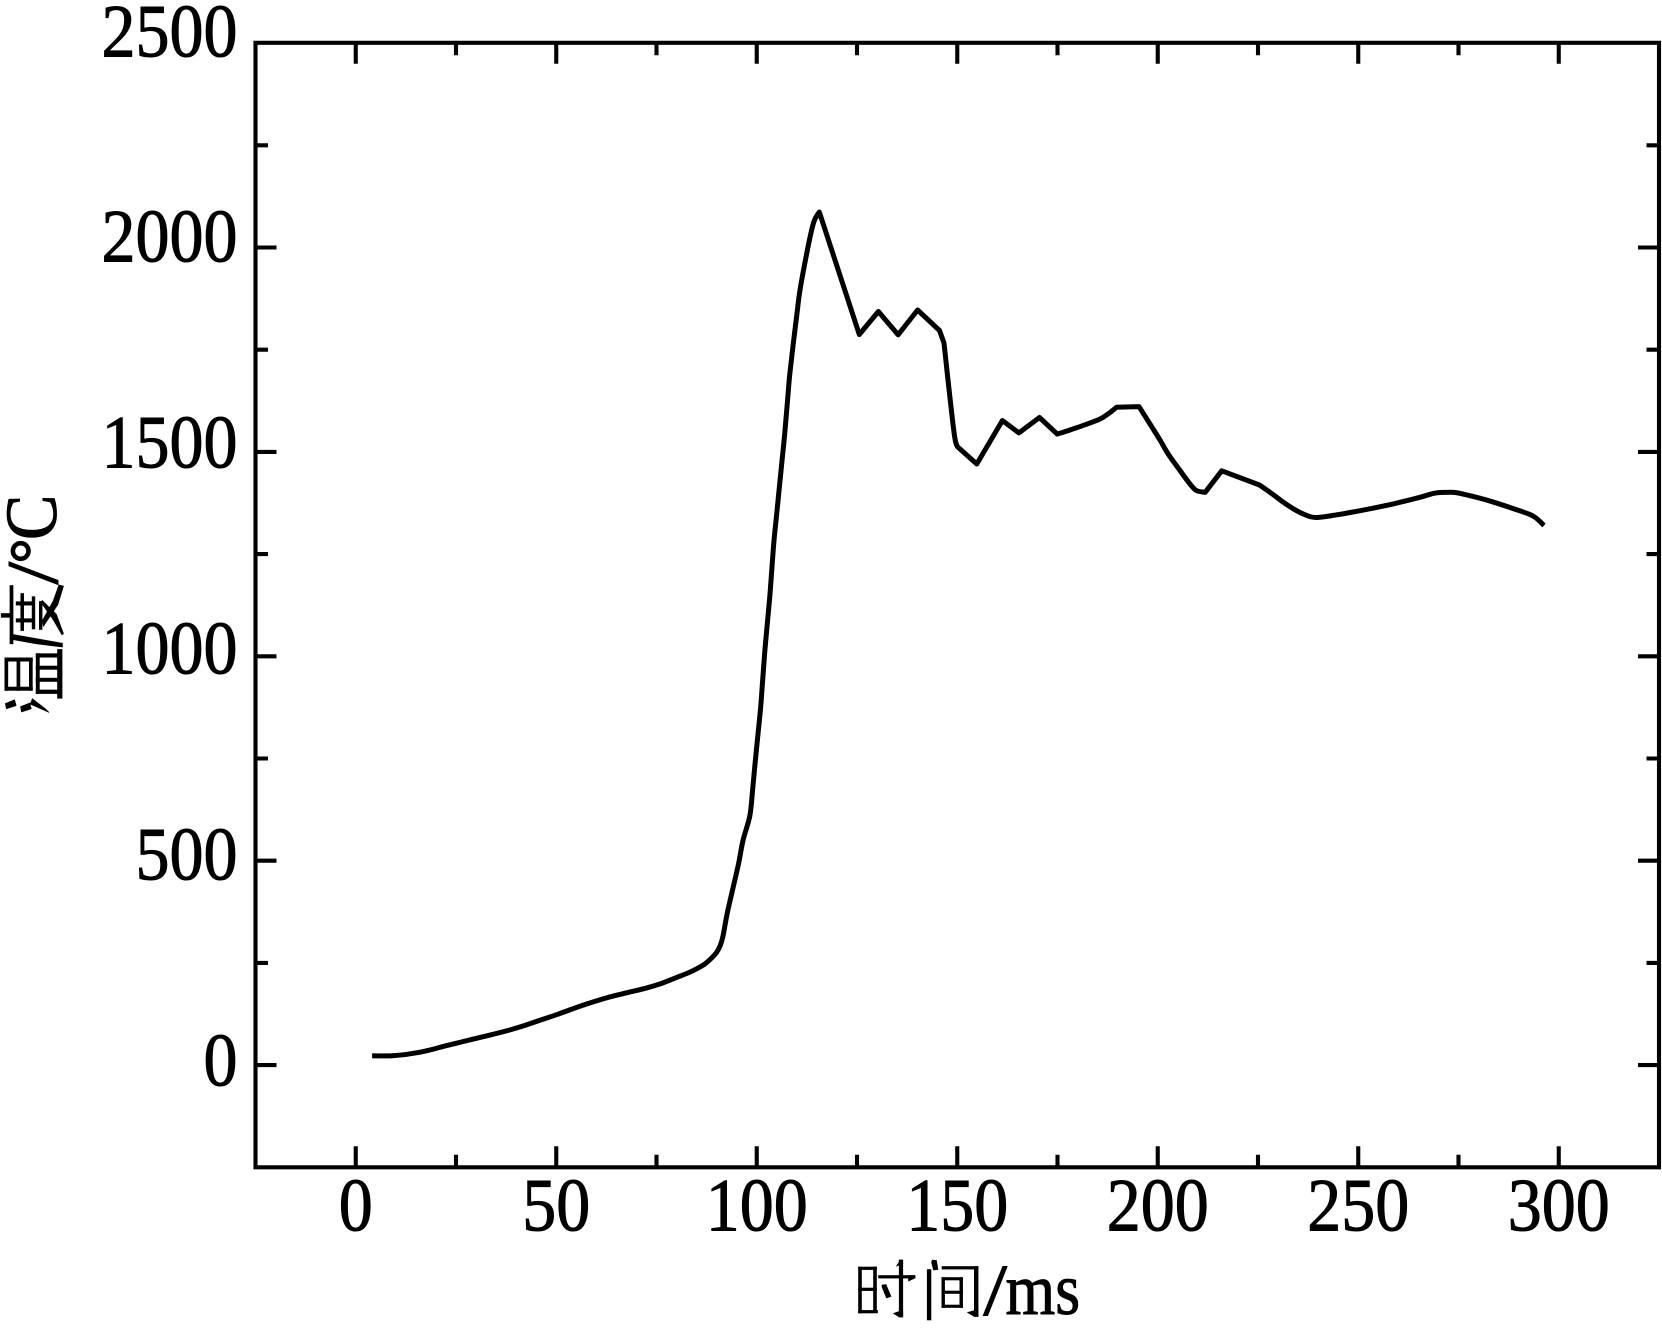 The width and height of the screenshot is (1662, 1335). What do you see at coordinates (1358, 1206) in the screenshot?
I see `svg-text: 250` at bounding box center [1358, 1206].